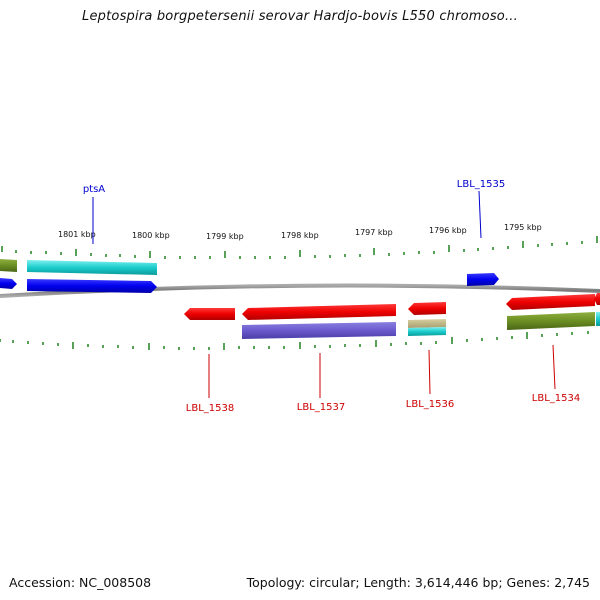 The image size is (600, 600). Describe the element at coordinates (523, 227) in the screenshot. I see `tick-label: 1795 kbp` at that location.